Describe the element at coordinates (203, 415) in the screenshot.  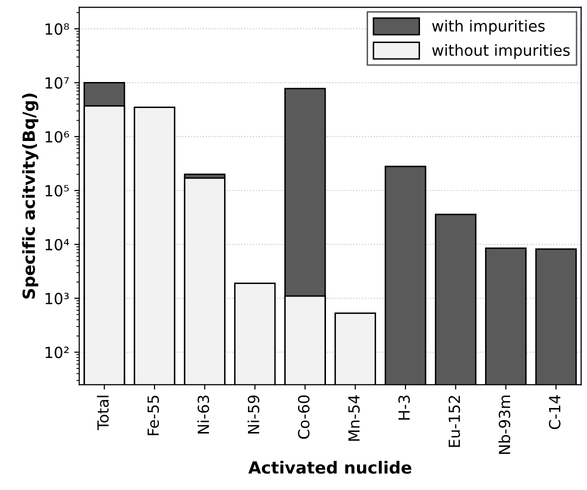
I see `x-tick-label: Ni-63` at that location.